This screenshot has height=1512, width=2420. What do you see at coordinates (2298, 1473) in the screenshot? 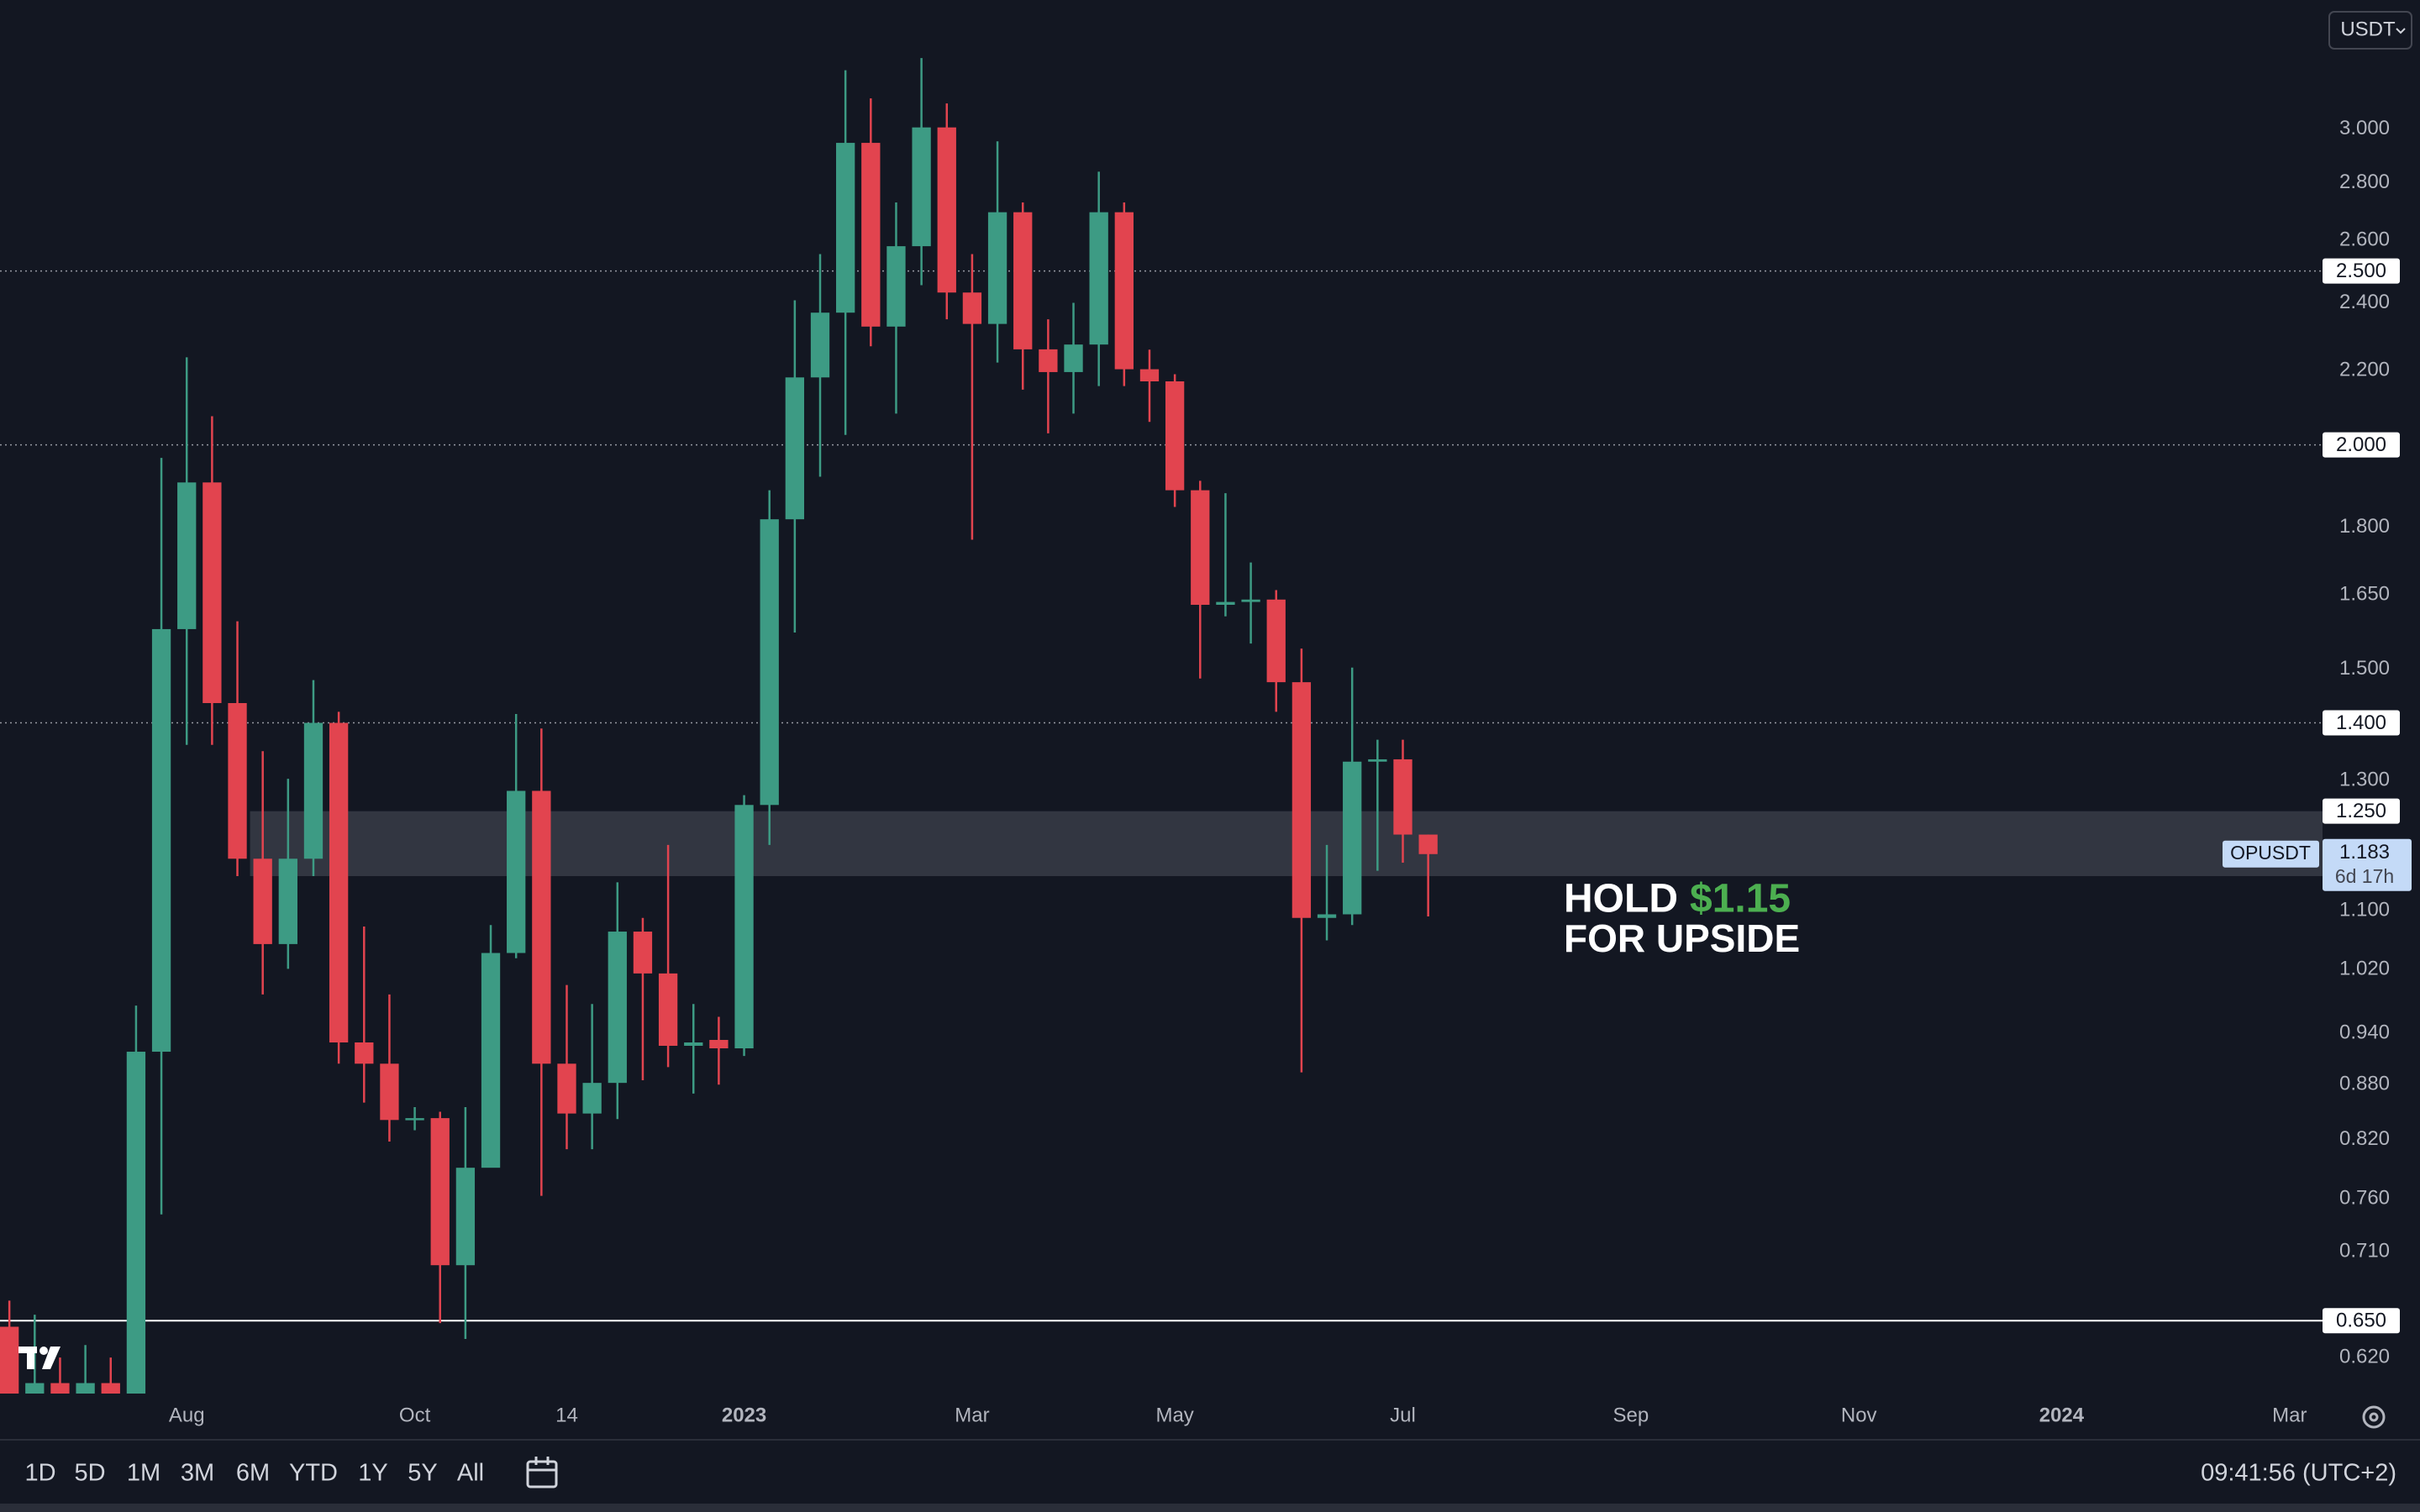
I see `clock: 09:41:56 (UTC+2)` at bounding box center [2298, 1473].